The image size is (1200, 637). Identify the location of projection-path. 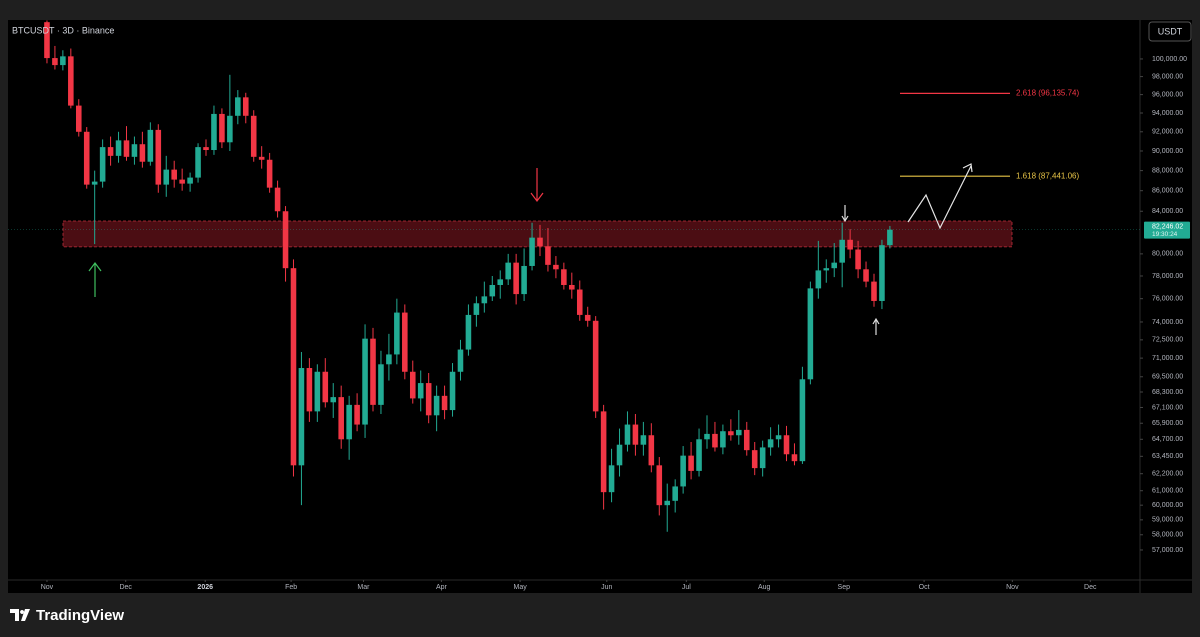
(940, 196).